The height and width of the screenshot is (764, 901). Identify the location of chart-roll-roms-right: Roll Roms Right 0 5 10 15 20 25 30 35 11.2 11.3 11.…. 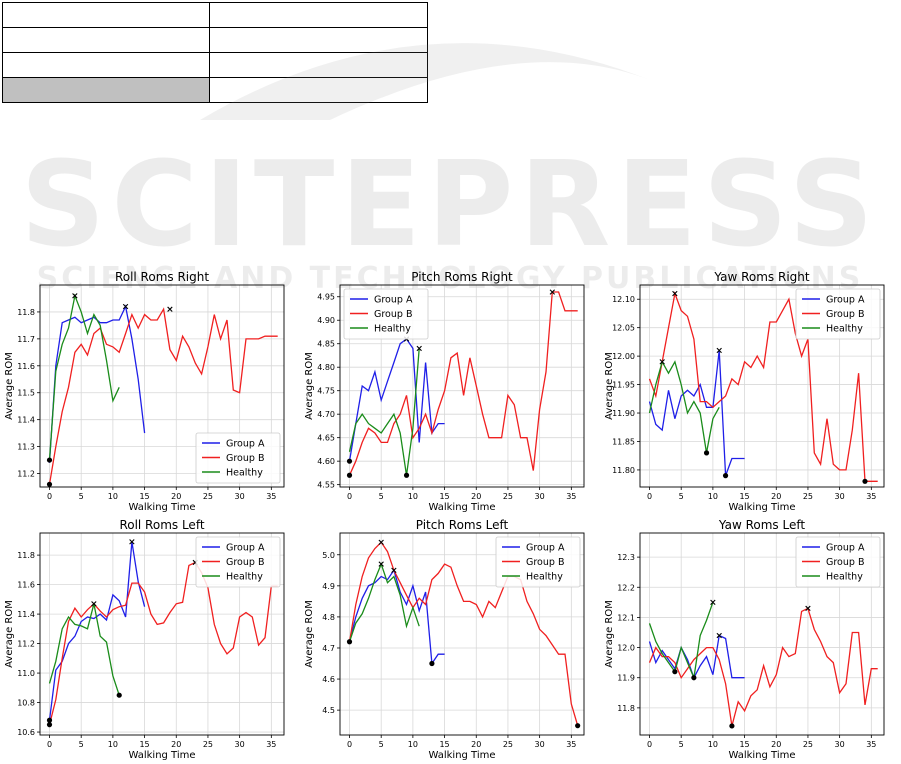
(144, 391).